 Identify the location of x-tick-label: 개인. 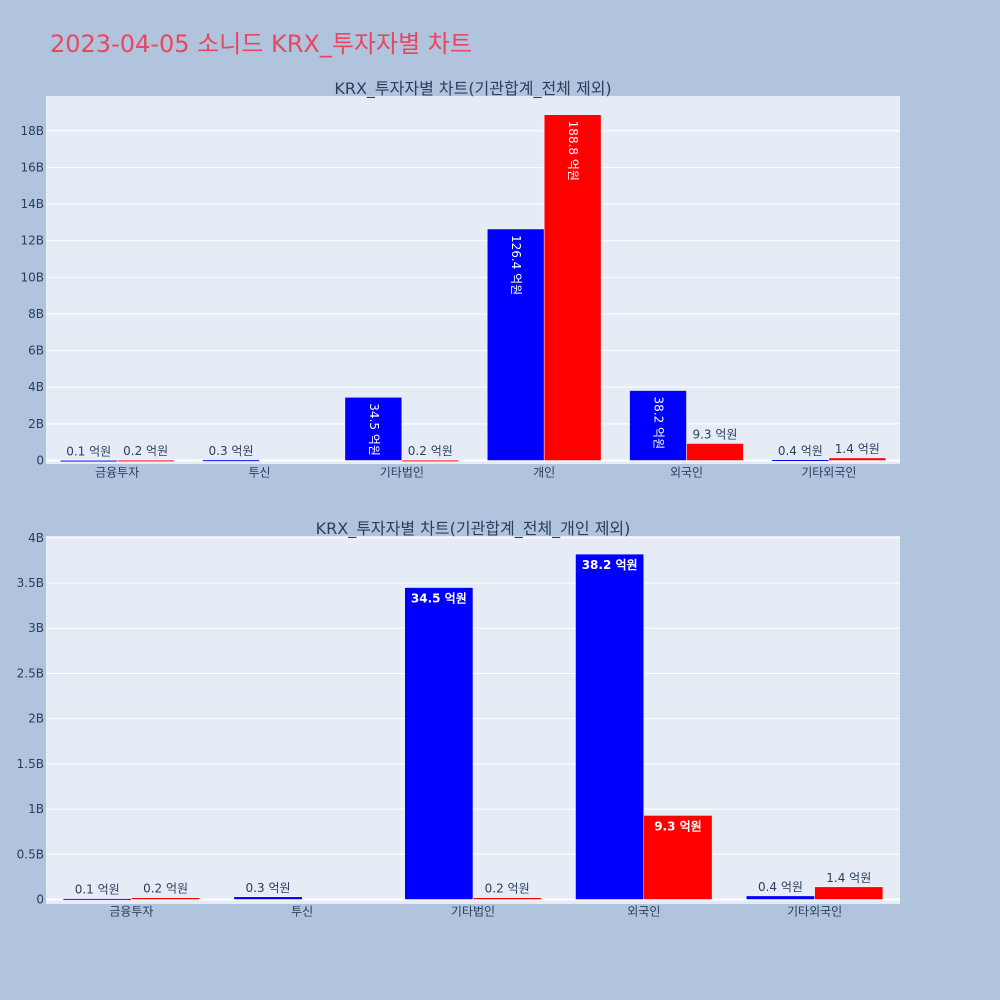
(544, 473).